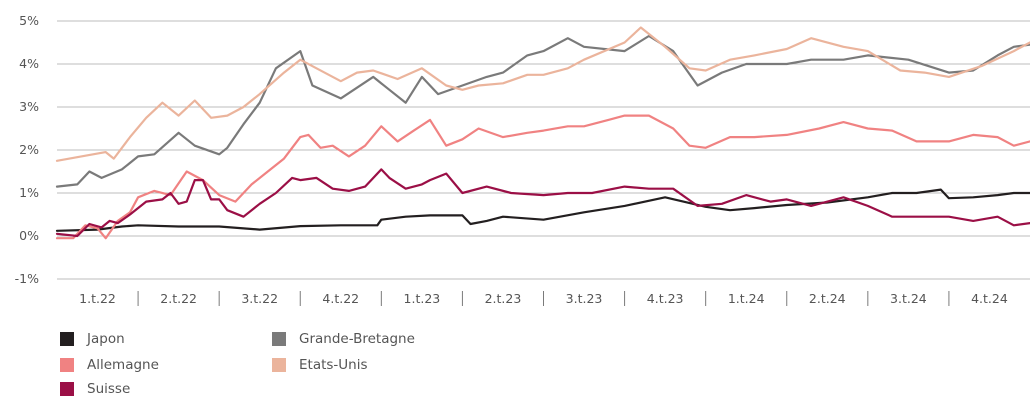 The image size is (1030, 397). I want to click on x-tick-label: 2.t.24, so click(827, 298).